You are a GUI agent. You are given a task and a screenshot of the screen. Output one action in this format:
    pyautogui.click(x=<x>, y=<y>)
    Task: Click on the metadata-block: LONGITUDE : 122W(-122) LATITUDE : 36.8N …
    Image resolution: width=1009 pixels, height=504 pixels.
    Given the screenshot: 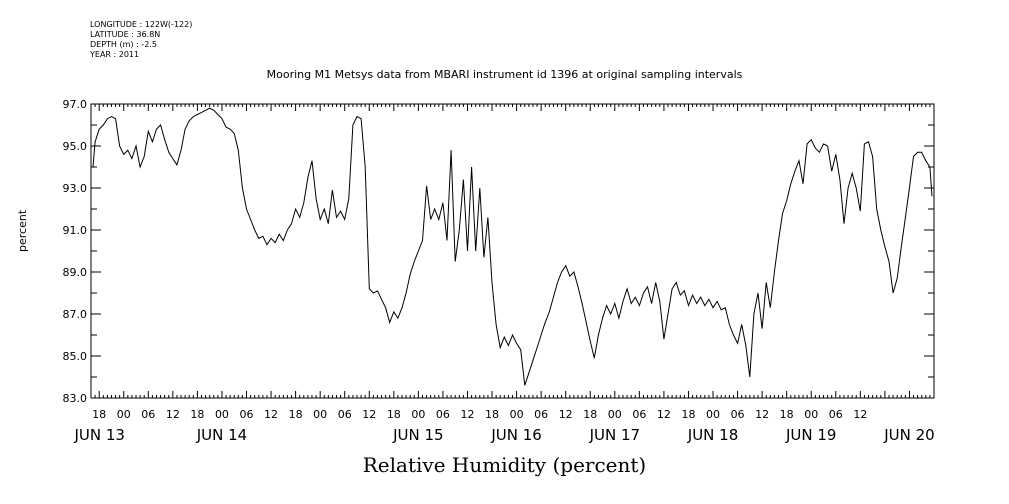 What is the action you would take?
    pyautogui.click(x=141, y=40)
    